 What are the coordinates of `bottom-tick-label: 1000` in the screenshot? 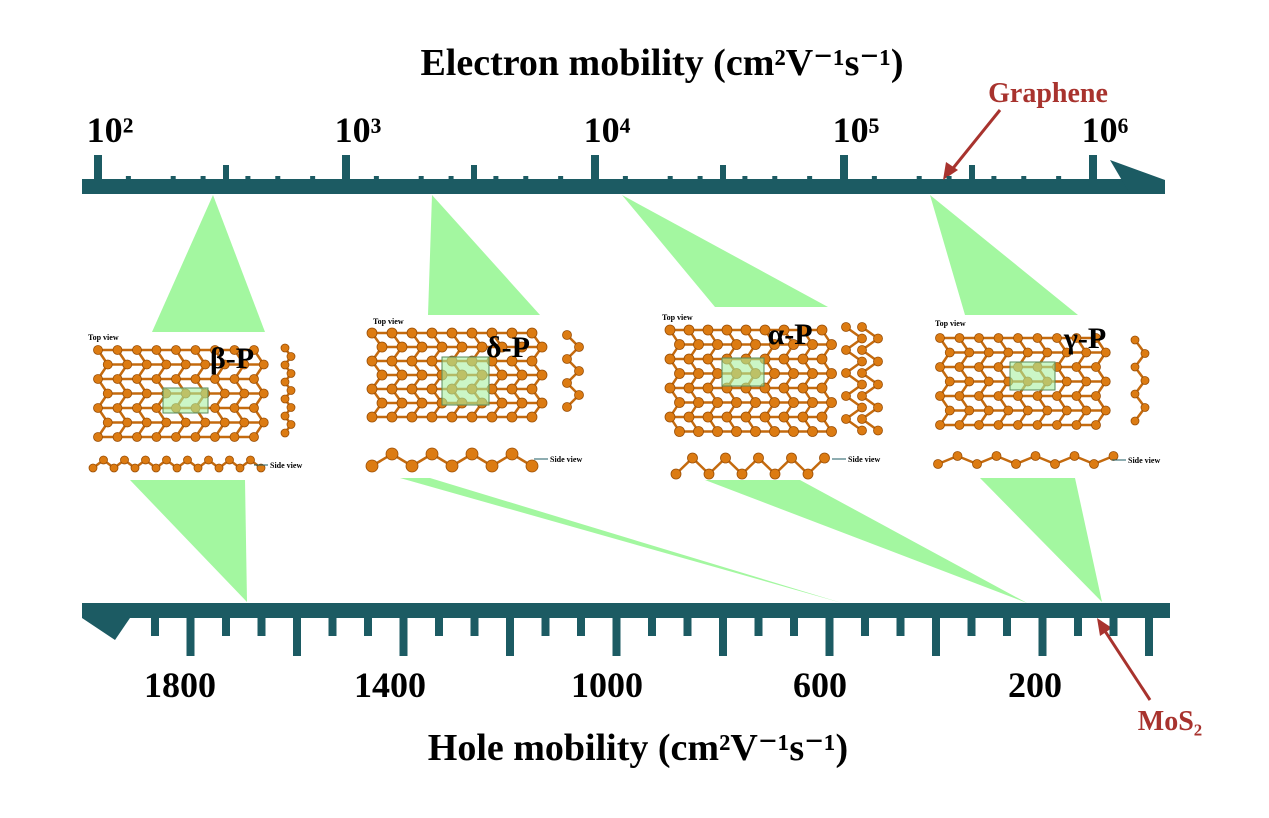 It's located at (607, 685).